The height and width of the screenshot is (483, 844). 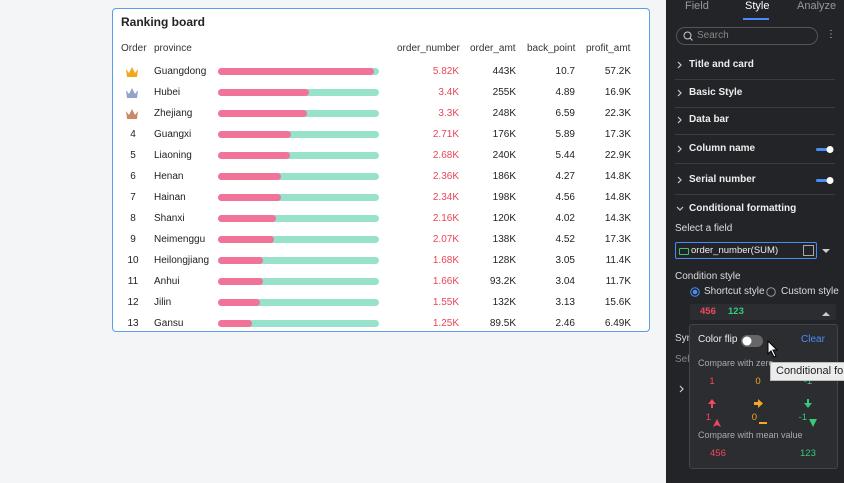 What do you see at coordinates (134, 48) in the screenshot?
I see `column-header: Order` at bounding box center [134, 48].